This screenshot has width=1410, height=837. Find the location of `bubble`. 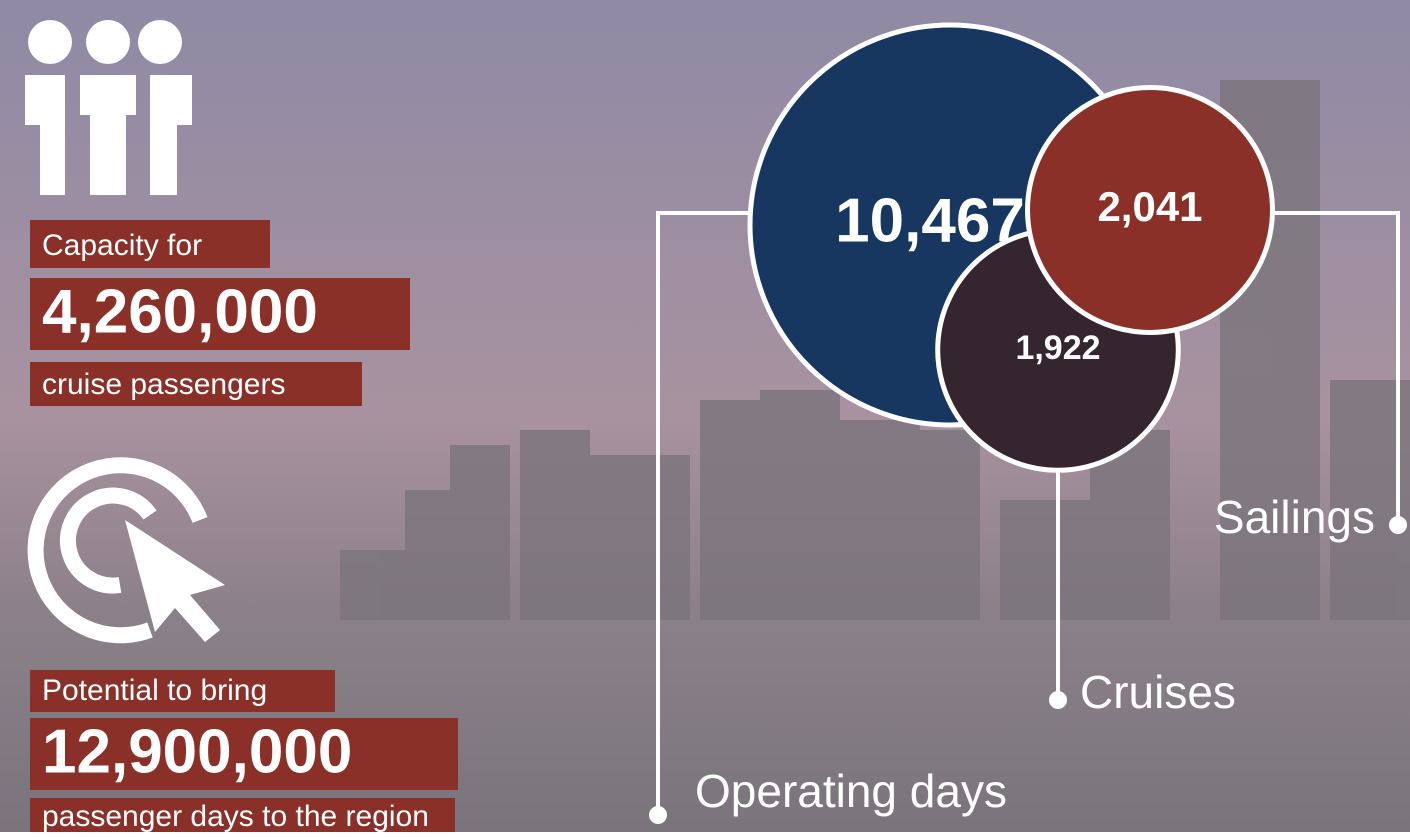

bubble is located at coordinates (1150, 210).